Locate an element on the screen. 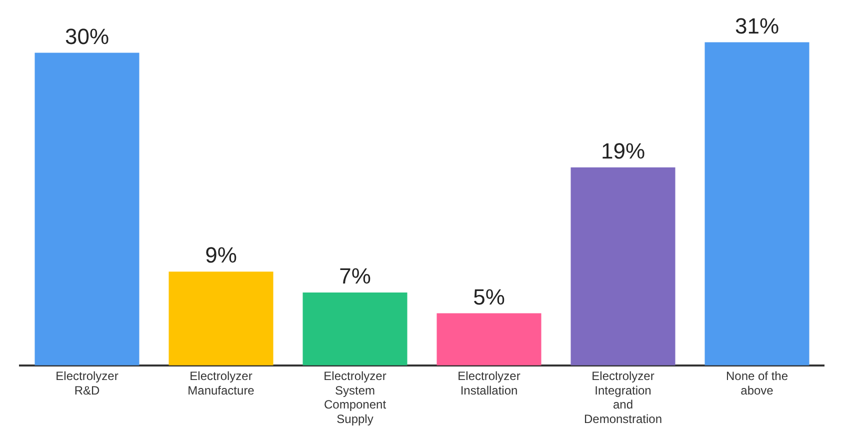 The width and height of the screenshot is (844, 435). data-label: 5% is located at coordinates (489, 297).